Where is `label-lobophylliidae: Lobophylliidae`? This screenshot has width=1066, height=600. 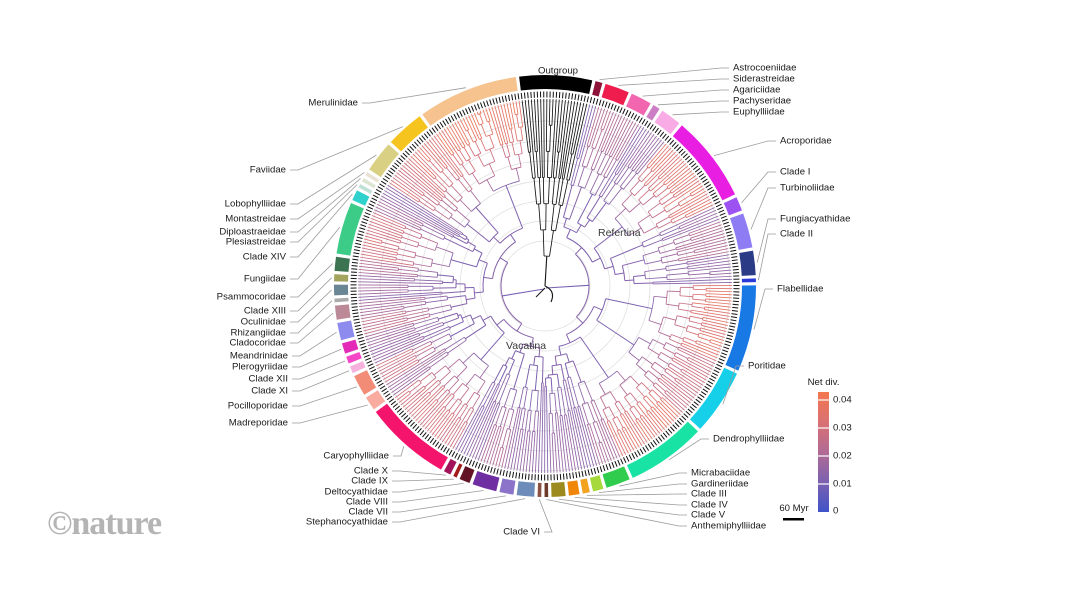
label-lobophylliidae: Lobophylliidae is located at coordinates (255, 204).